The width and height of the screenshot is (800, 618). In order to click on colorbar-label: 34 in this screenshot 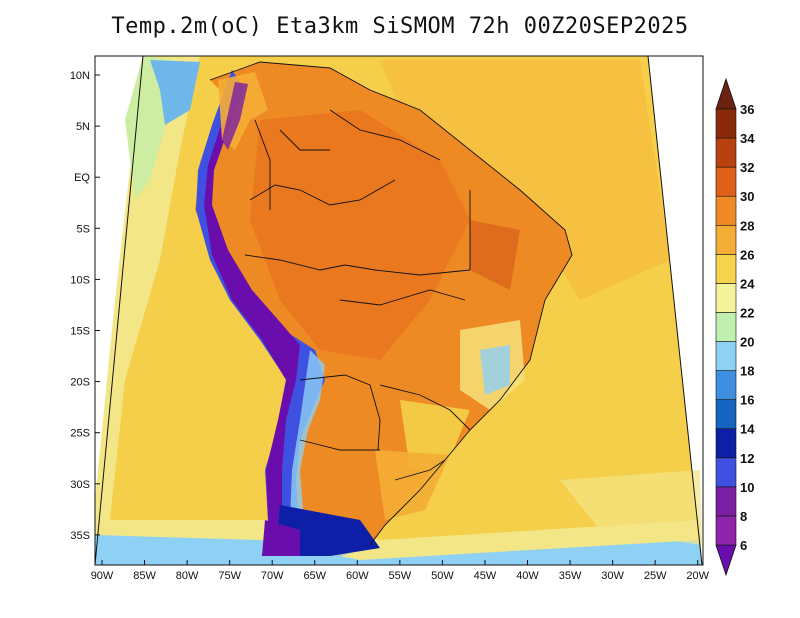, I will do `click(747, 138)`.